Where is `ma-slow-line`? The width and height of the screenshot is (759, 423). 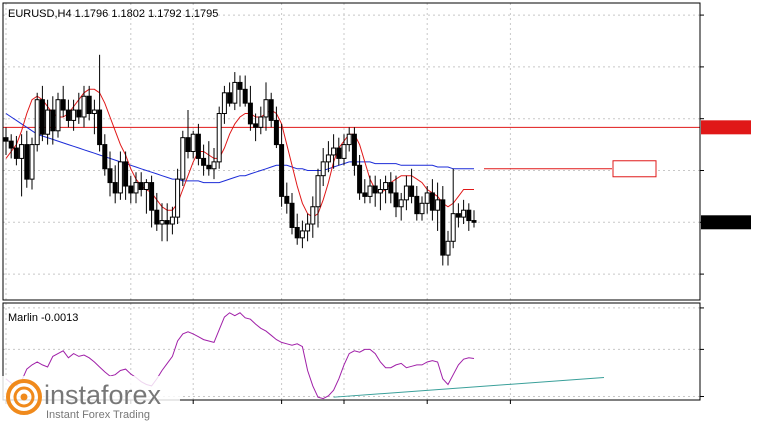
ma-slow-line is located at coordinates (239, 148).